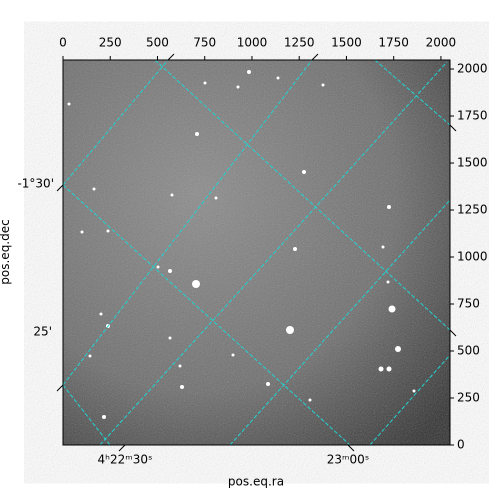  I want to click on x-tick-label: 250, so click(110, 43).